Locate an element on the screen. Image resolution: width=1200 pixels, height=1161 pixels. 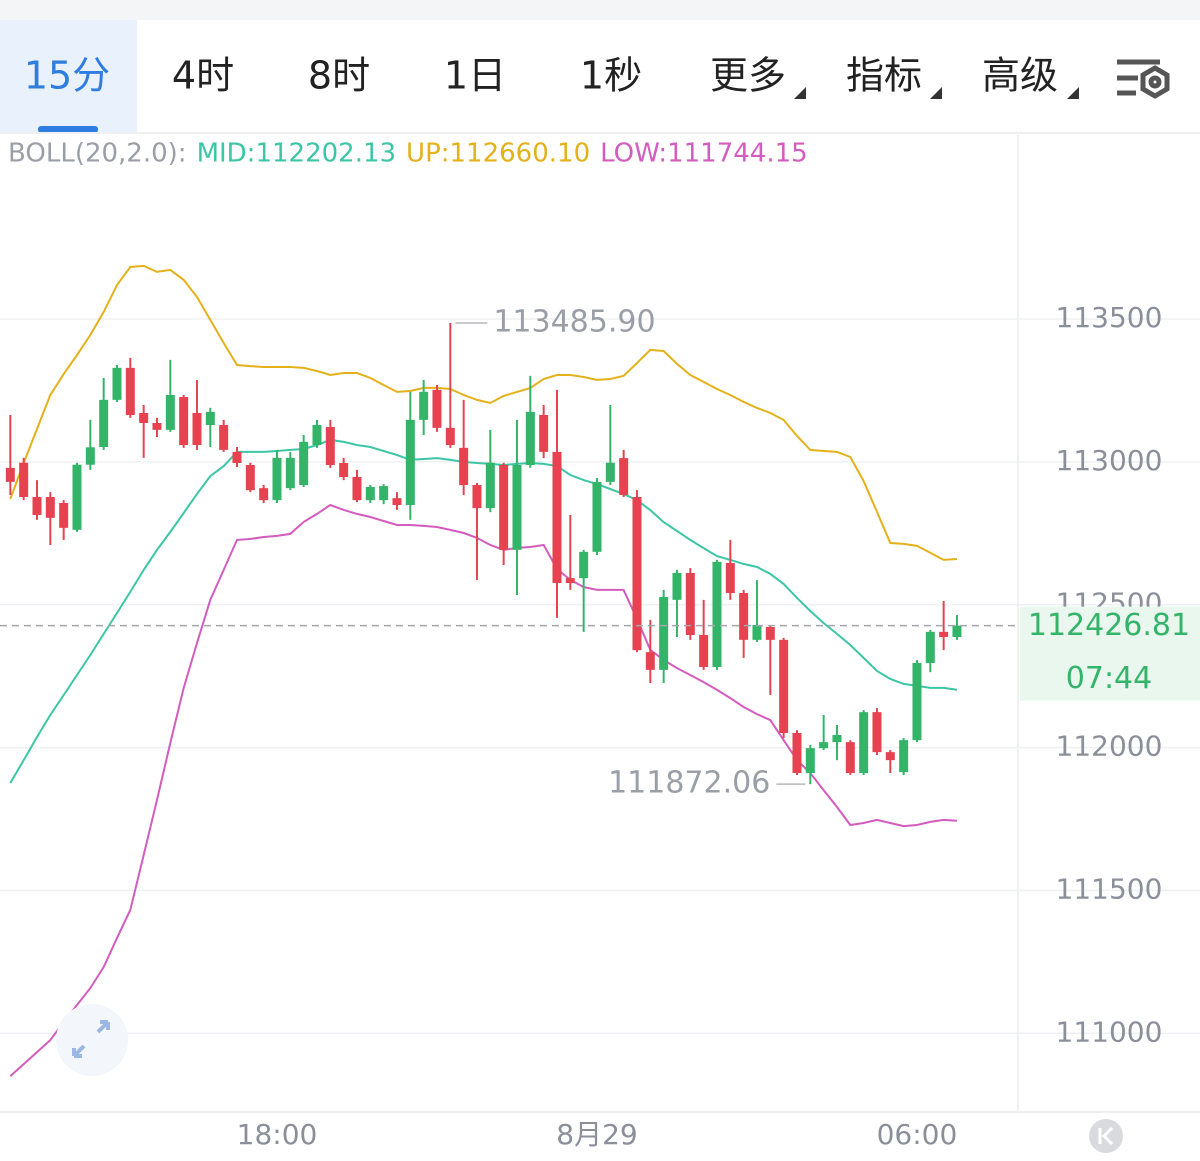
y-tick-label: 113500 is located at coordinates (1109, 317).